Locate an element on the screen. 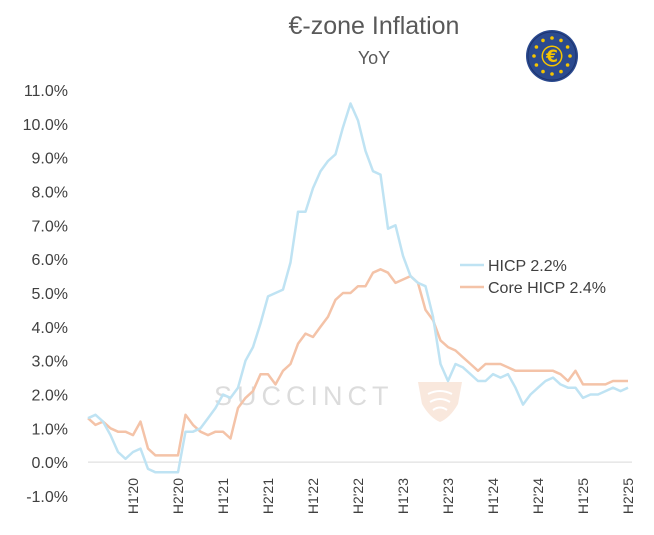 This screenshot has width=654, height=535. x-tick-label: H1'25 is located at coordinates (583, 496).